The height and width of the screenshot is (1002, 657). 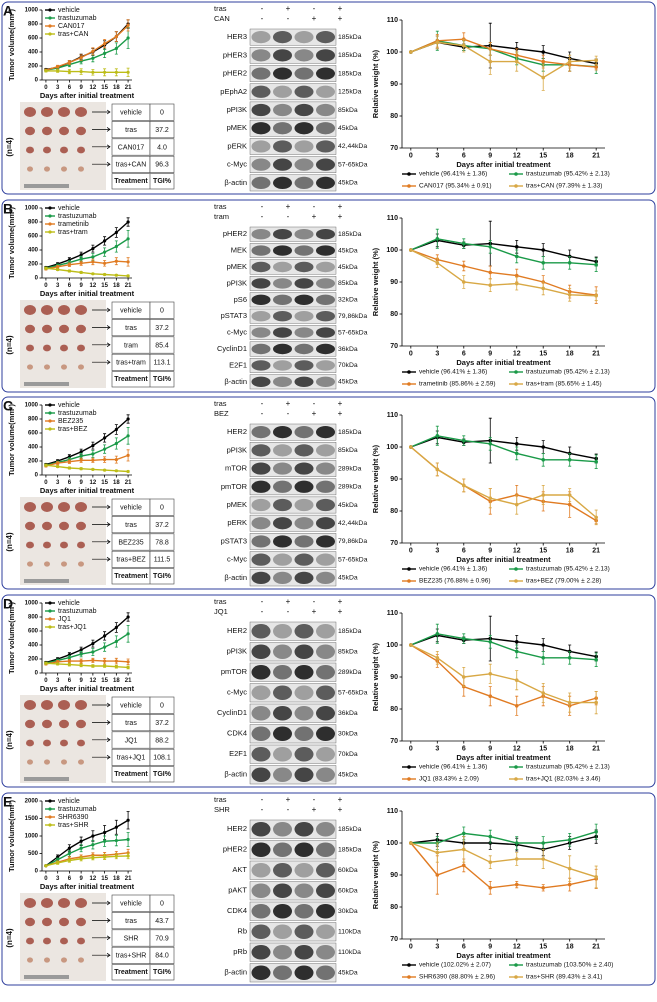 What do you see at coordinates (453, 767) in the screenshot?
I see `legend-label: vehicle (96.41% ± 1.36)` at bounding box center [453, 767].